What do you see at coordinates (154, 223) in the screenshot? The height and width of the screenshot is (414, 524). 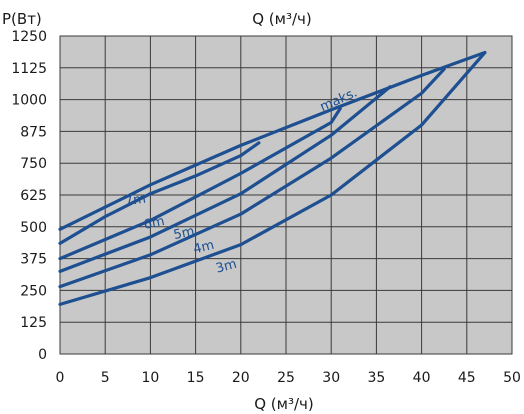 I see `curve-label-6m: 6m` at bounding box center [154, 223].